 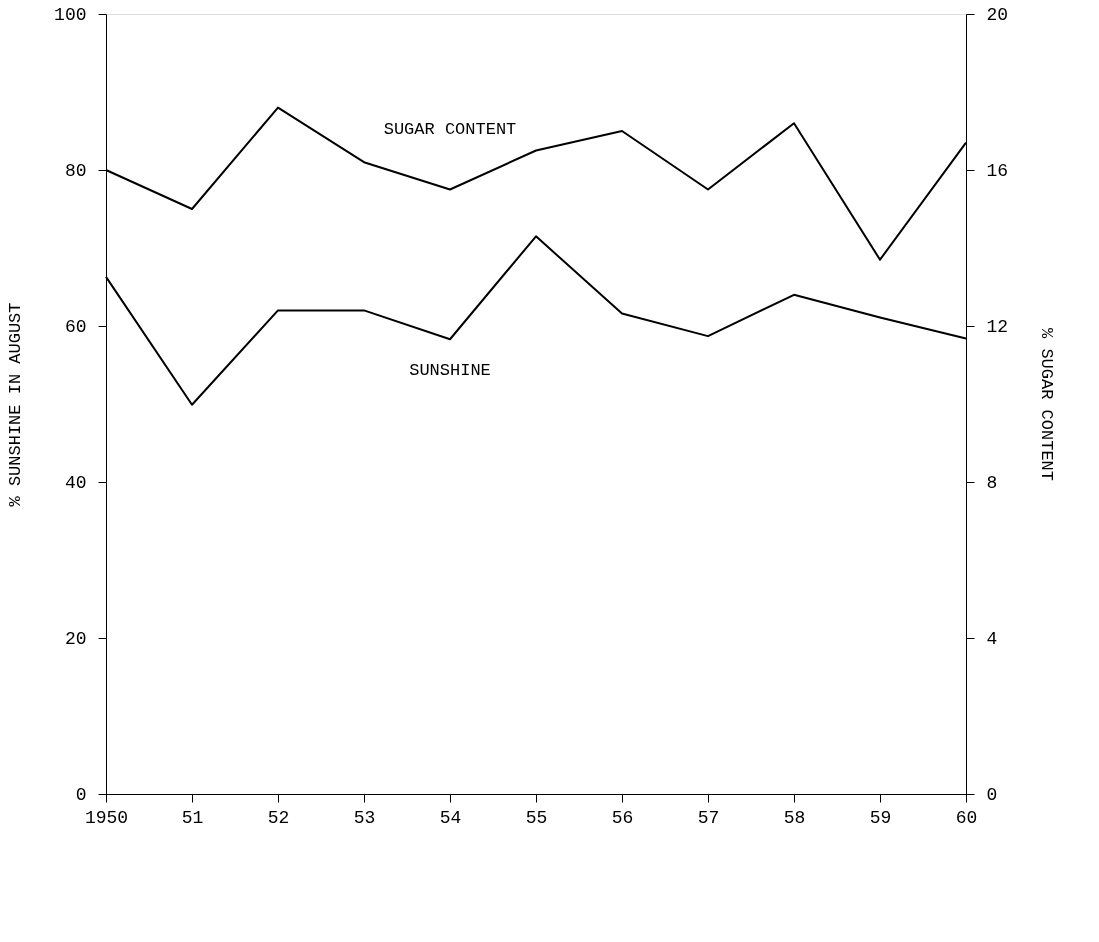 I want to click on y-tick-label: 20, so click(x=75, y=638).